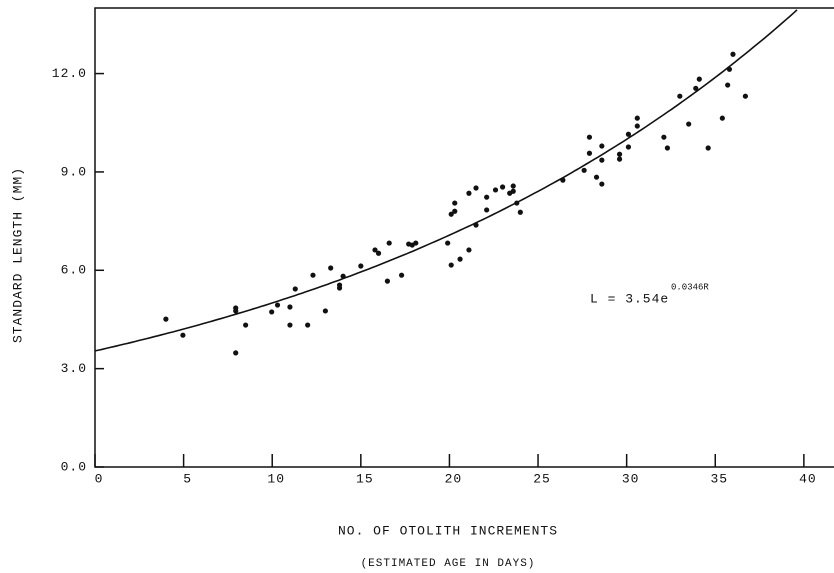 The height and width of the screenshot is (573, 834). Describe the element at coordinates (542, 478) in the screenshot. I see `x-tick-label: 25` at that location.